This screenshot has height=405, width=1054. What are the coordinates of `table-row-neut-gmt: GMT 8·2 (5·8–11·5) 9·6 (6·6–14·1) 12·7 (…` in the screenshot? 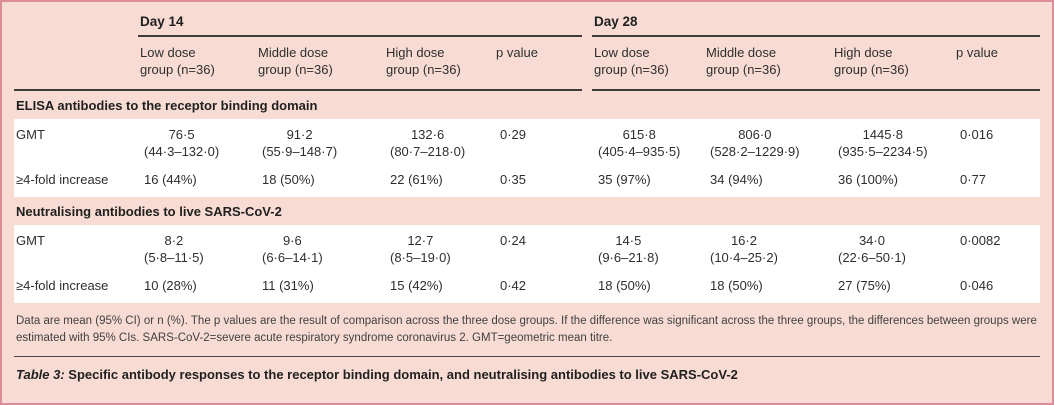 It's located at (527, 250).